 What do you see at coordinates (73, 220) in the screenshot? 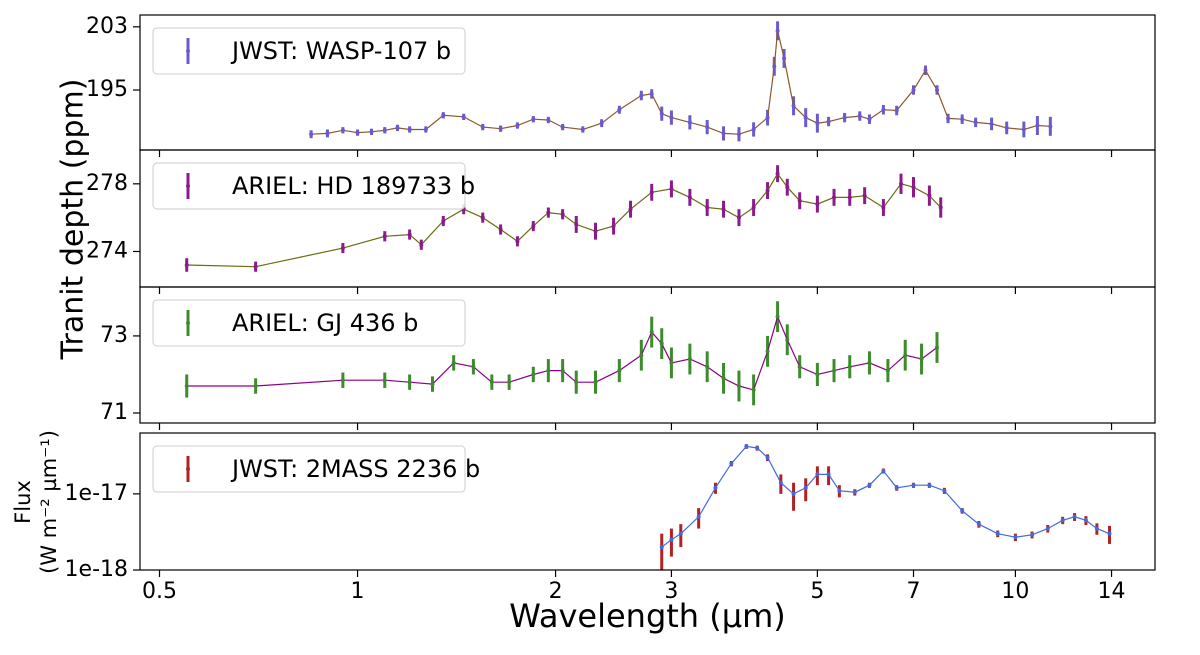
I see `y-axis-label: Tranit depth (ppm)` at bounding box center [73, 220].